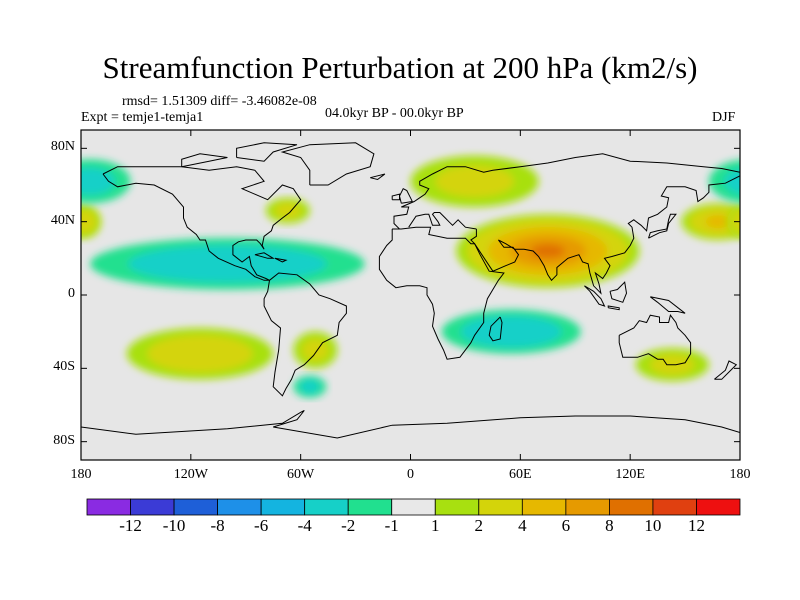  Describe the element at coordinates (219, 101) in the screenshot. I see `rmsd-label: rmsd= 1.51309 diff= -3.46082e-08` at that location.